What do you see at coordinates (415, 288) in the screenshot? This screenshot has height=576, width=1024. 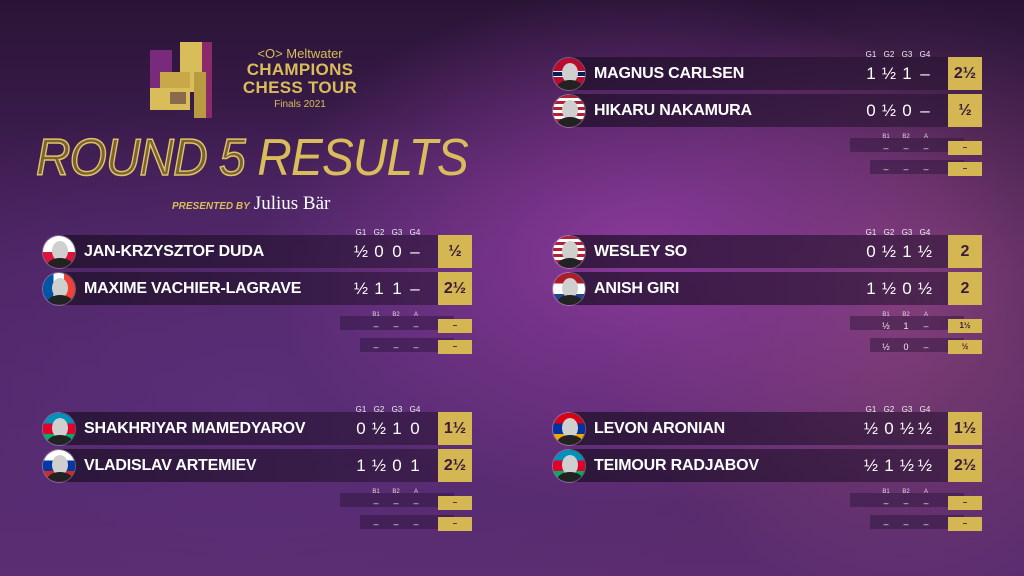 I see `game-score: –` at bounding box center [415, 288].